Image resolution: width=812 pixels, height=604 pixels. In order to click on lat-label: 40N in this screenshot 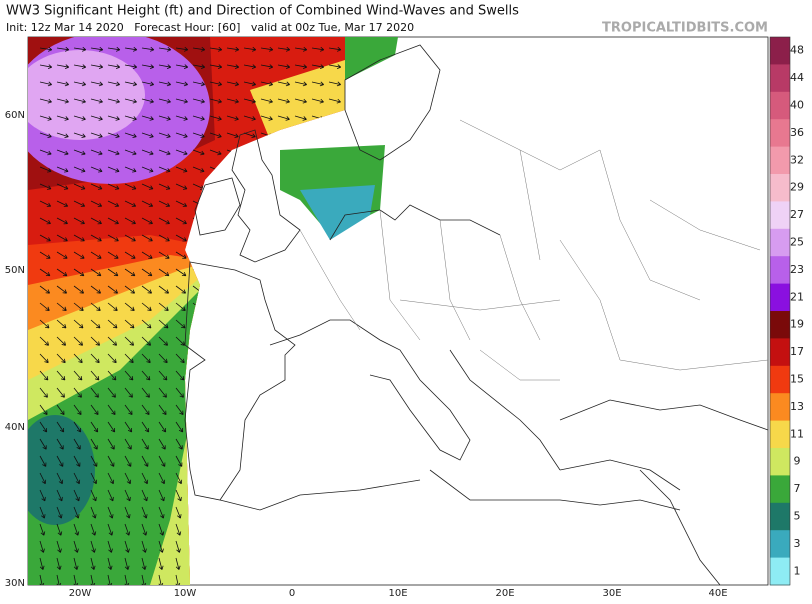, I will do `click(15, 427)`.